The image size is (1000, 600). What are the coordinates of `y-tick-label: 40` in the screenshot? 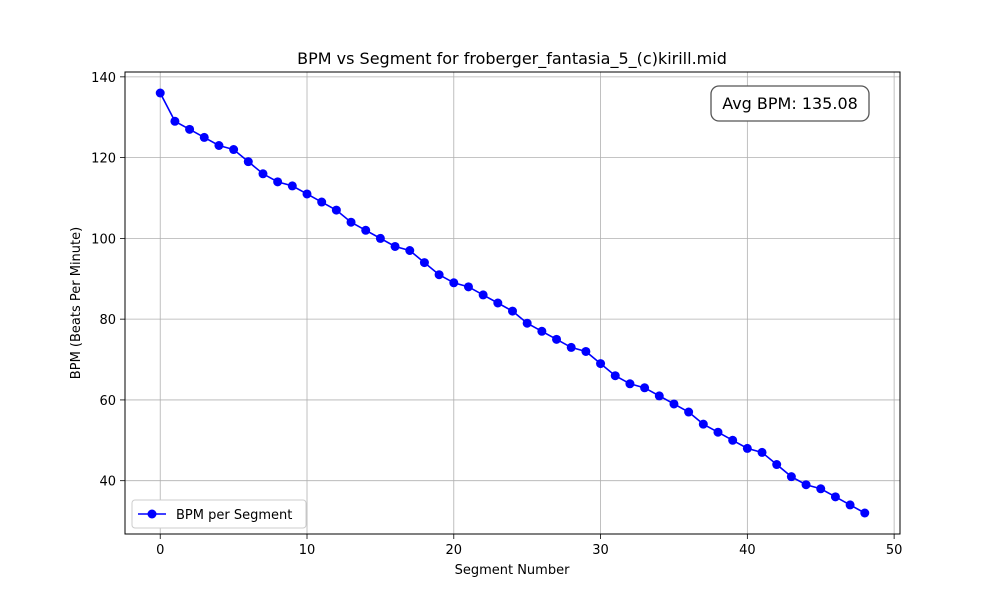 It's located at (107, 482).